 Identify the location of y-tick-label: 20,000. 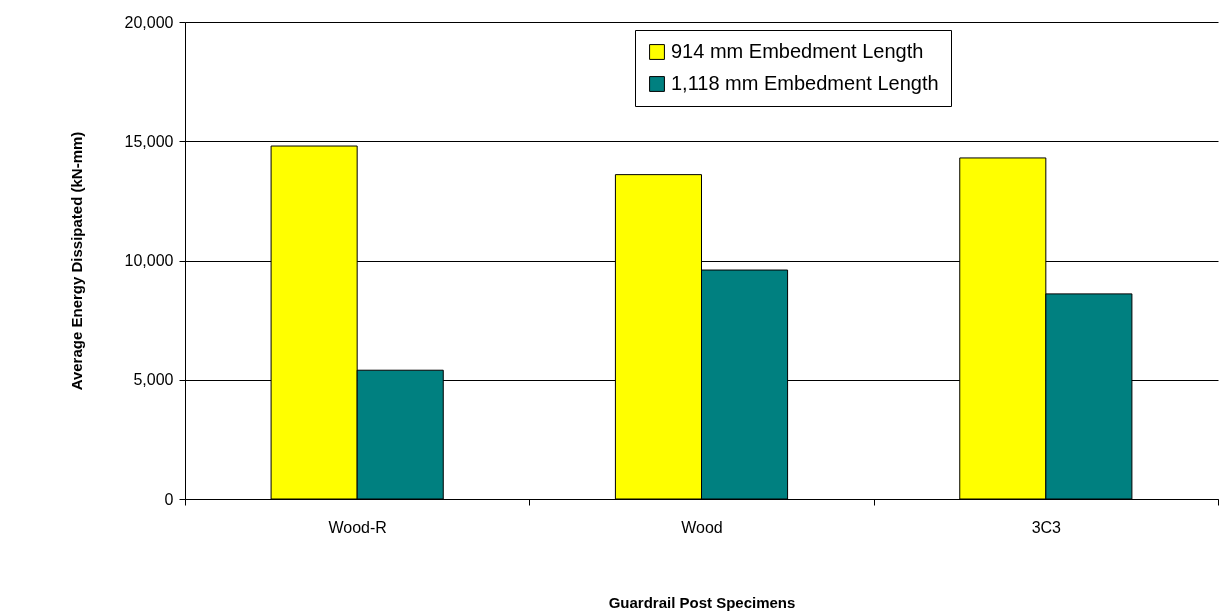
(149, 22).